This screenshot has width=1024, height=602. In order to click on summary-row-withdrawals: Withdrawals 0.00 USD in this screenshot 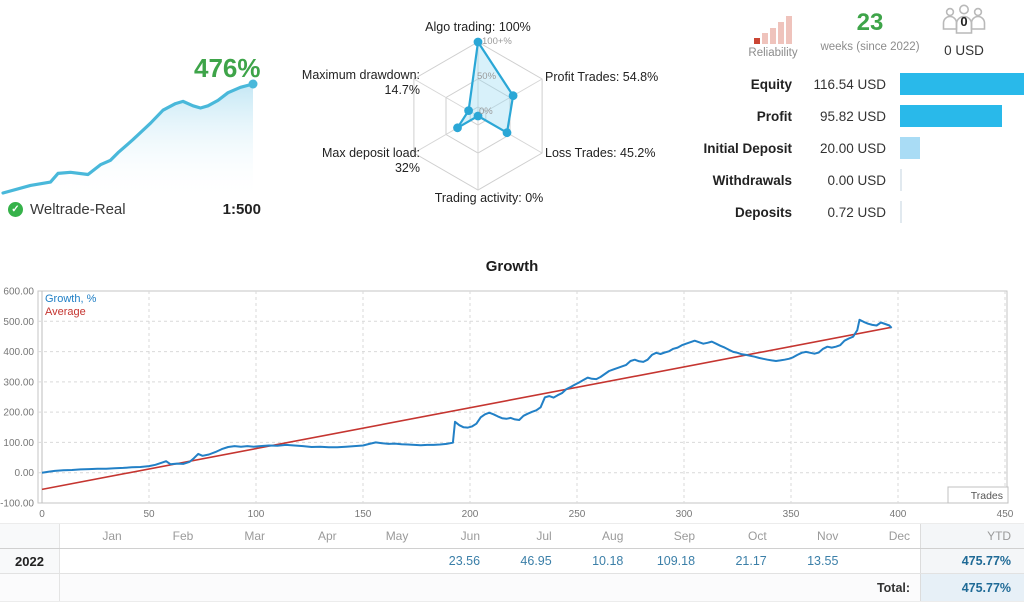, I will do `click(862, 180)`.